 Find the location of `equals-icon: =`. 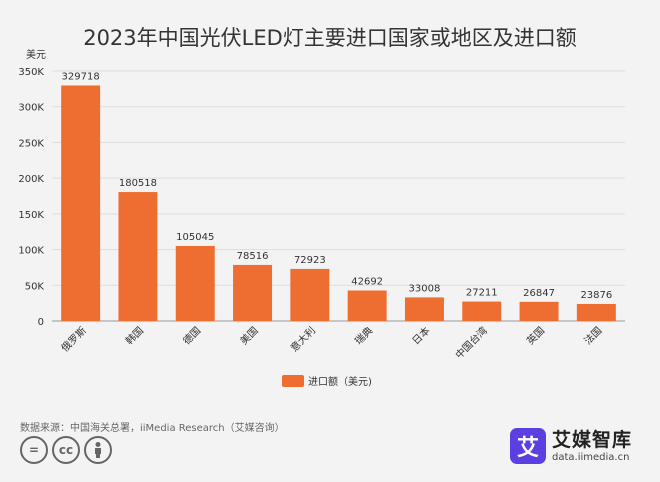

equals-icon: = is located at coordinates (34, 450).